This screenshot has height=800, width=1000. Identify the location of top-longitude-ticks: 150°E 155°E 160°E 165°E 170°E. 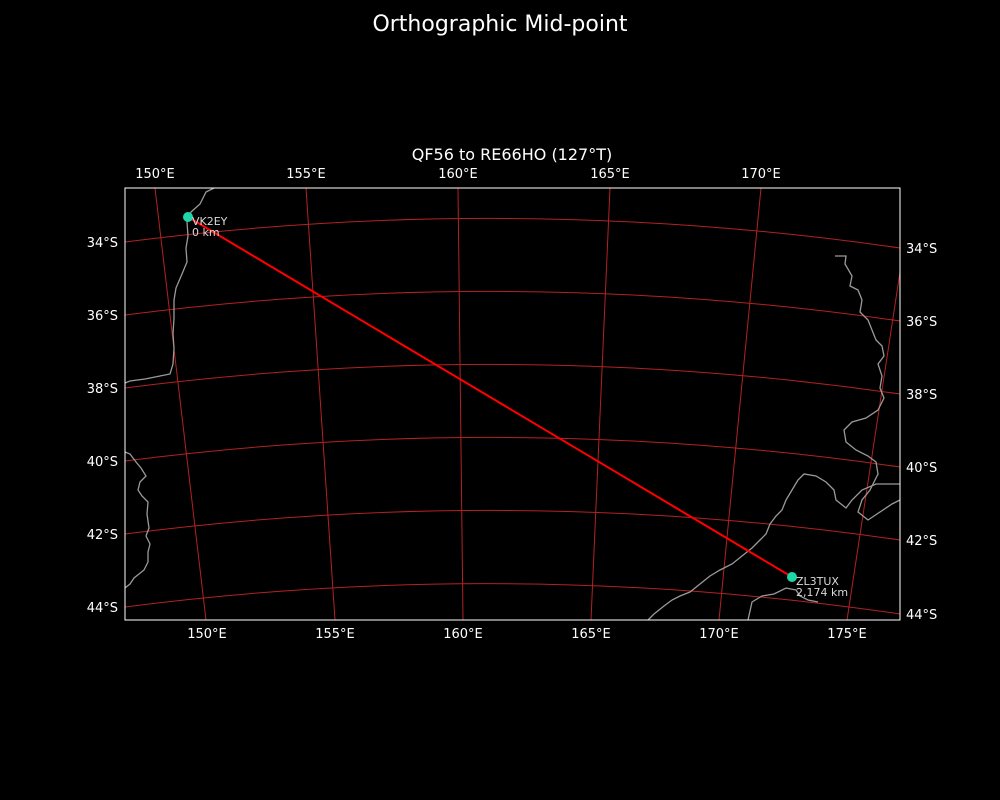
(458, 174).